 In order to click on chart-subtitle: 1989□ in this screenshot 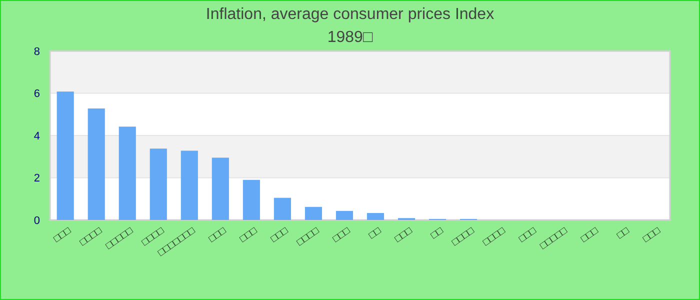, I will do `click(350, 37)`.